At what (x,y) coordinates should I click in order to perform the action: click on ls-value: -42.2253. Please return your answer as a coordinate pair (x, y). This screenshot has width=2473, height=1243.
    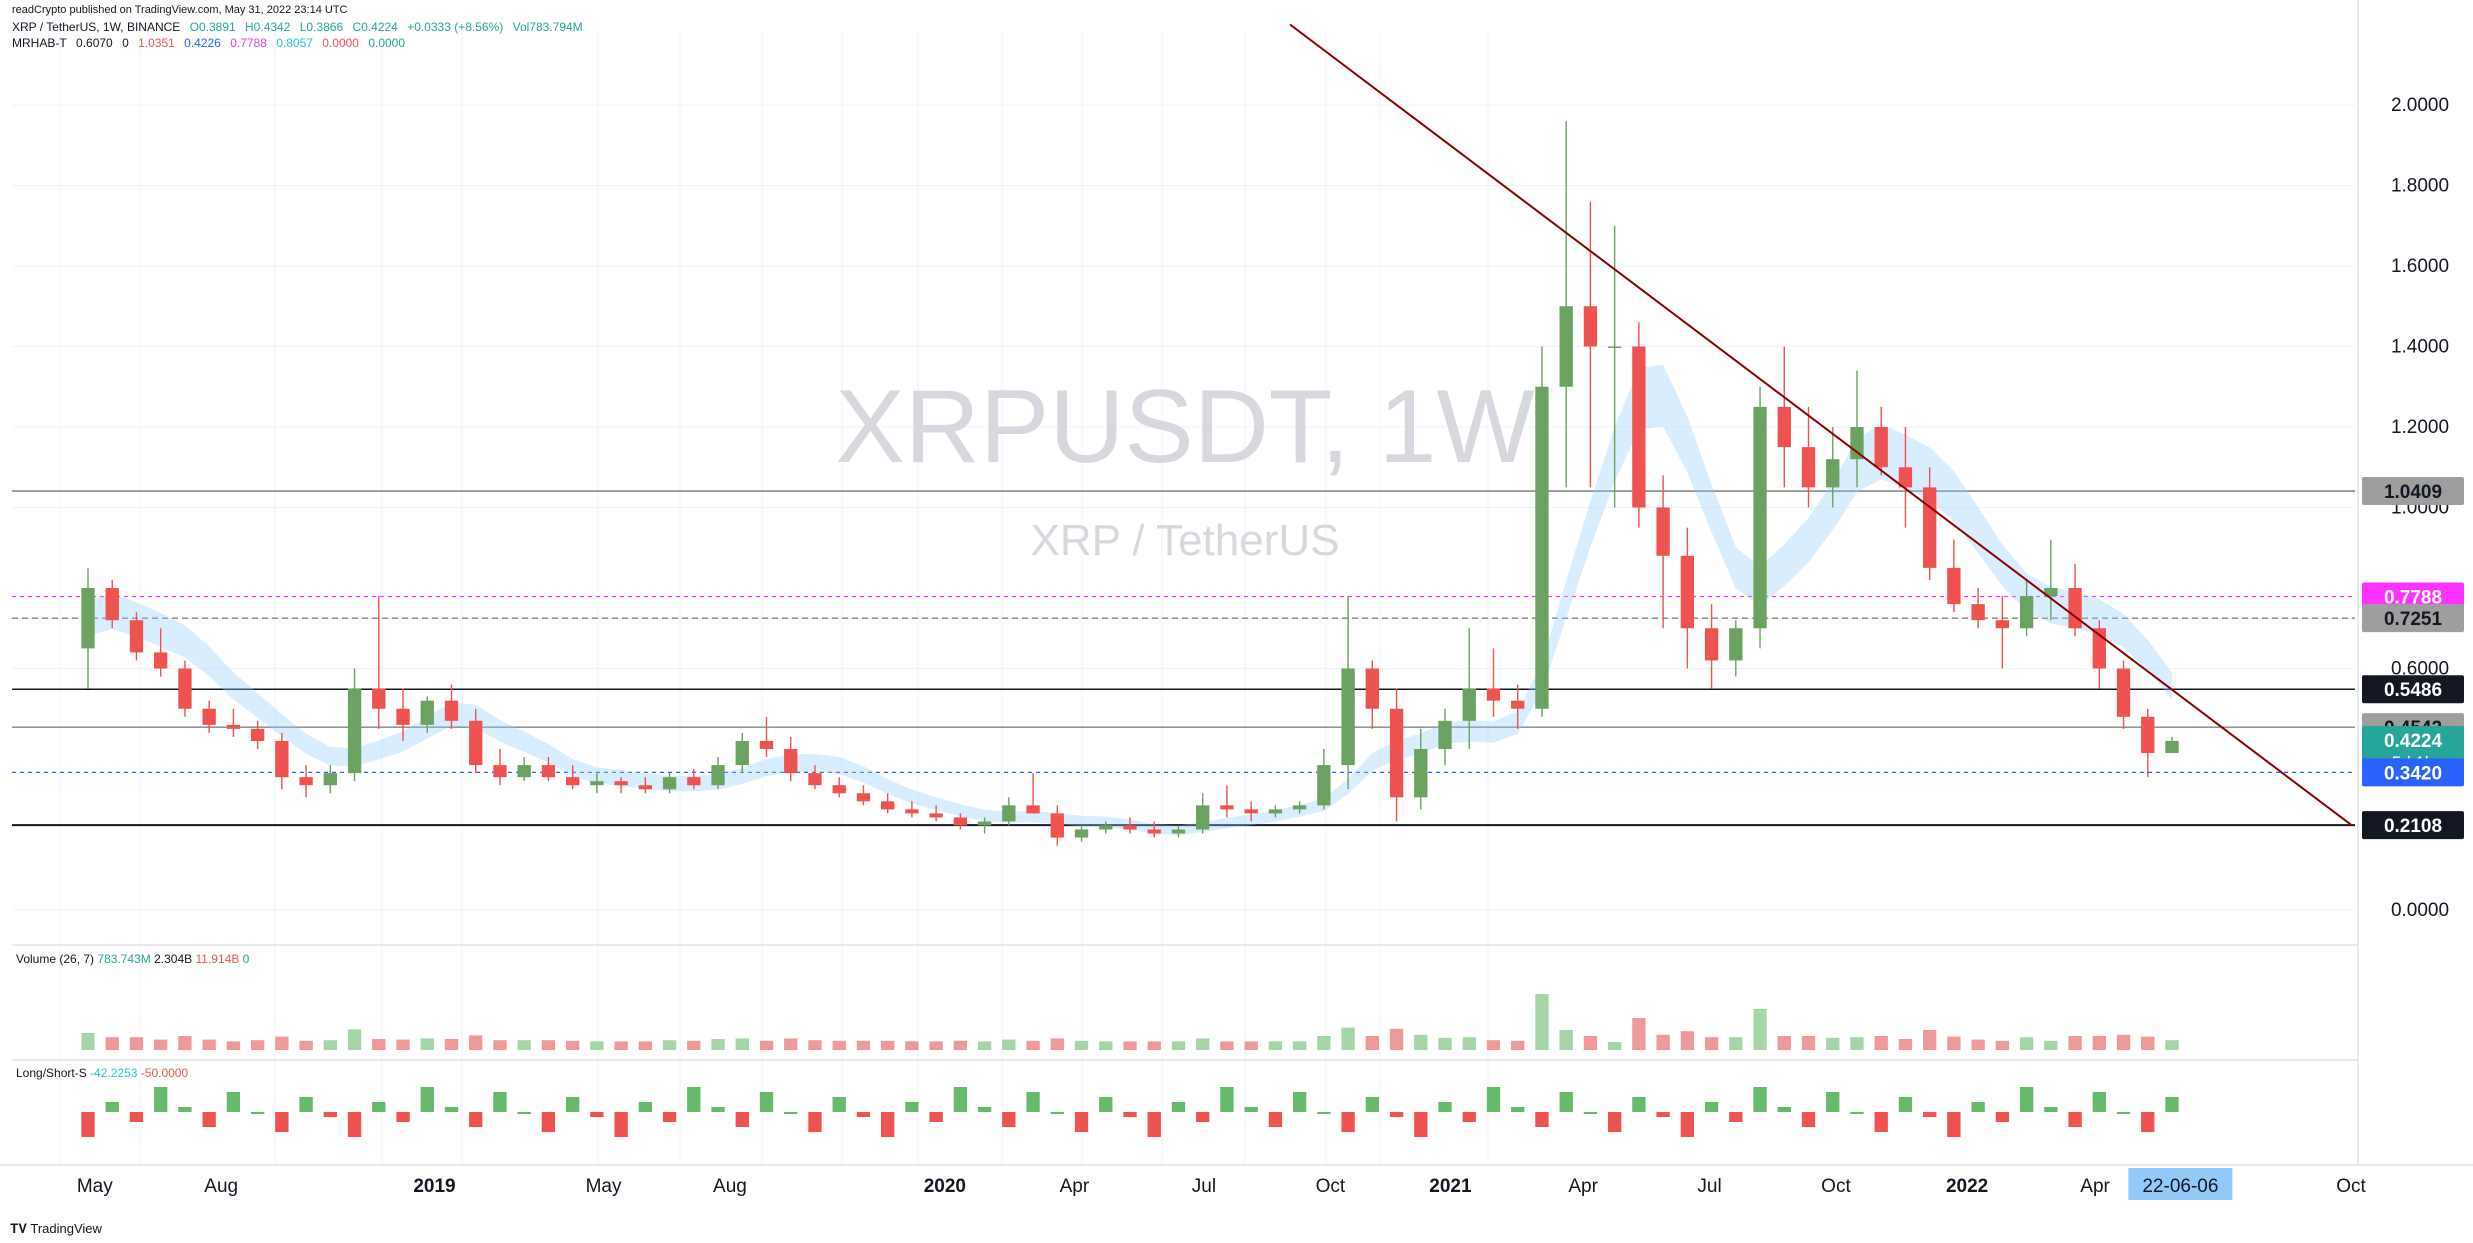
    Looking at the image, I should click on (114, 1073).